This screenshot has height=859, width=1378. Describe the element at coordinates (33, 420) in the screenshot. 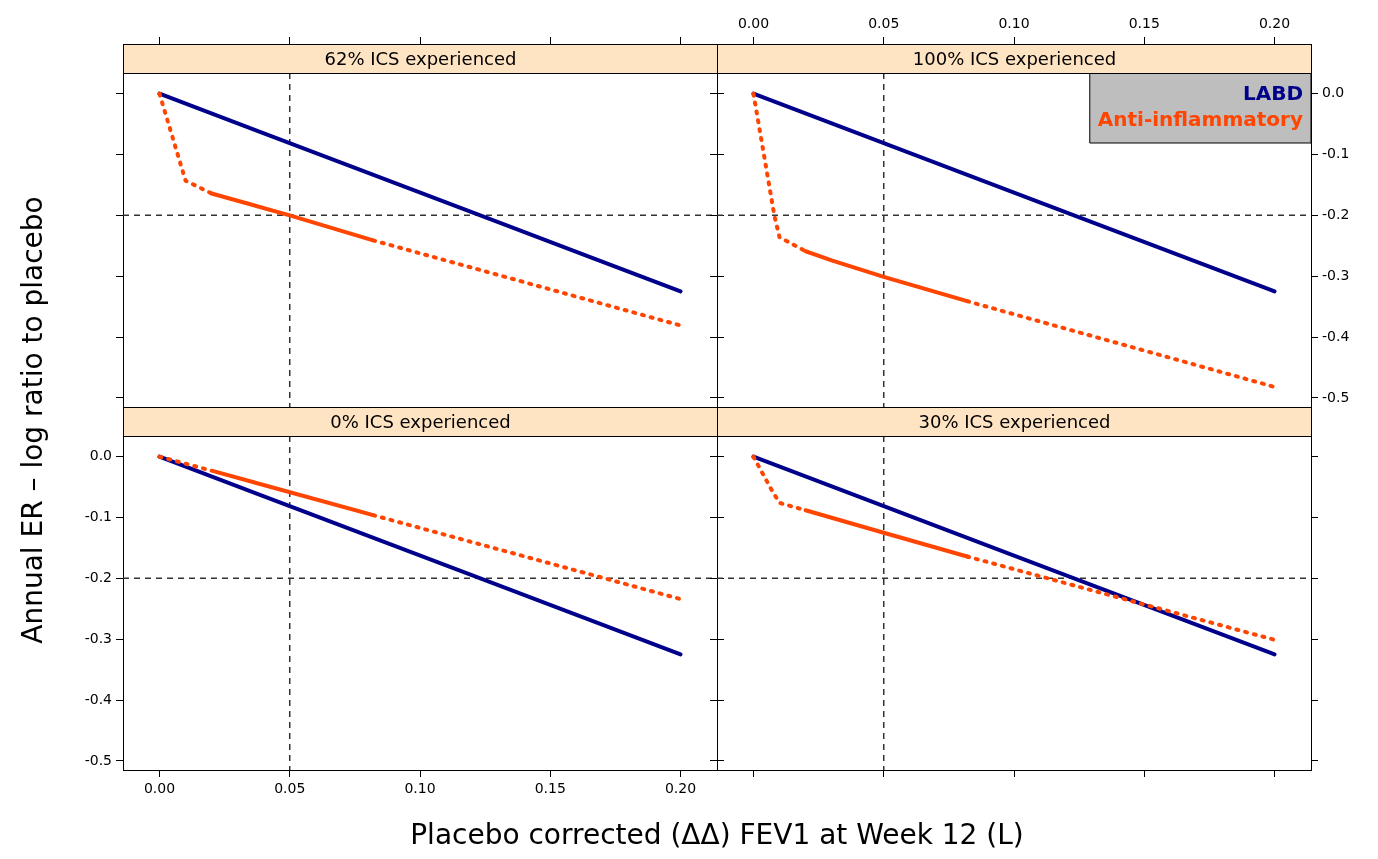

I see `y-axis-title: Annual ER – log ratio to placebo` at that location.